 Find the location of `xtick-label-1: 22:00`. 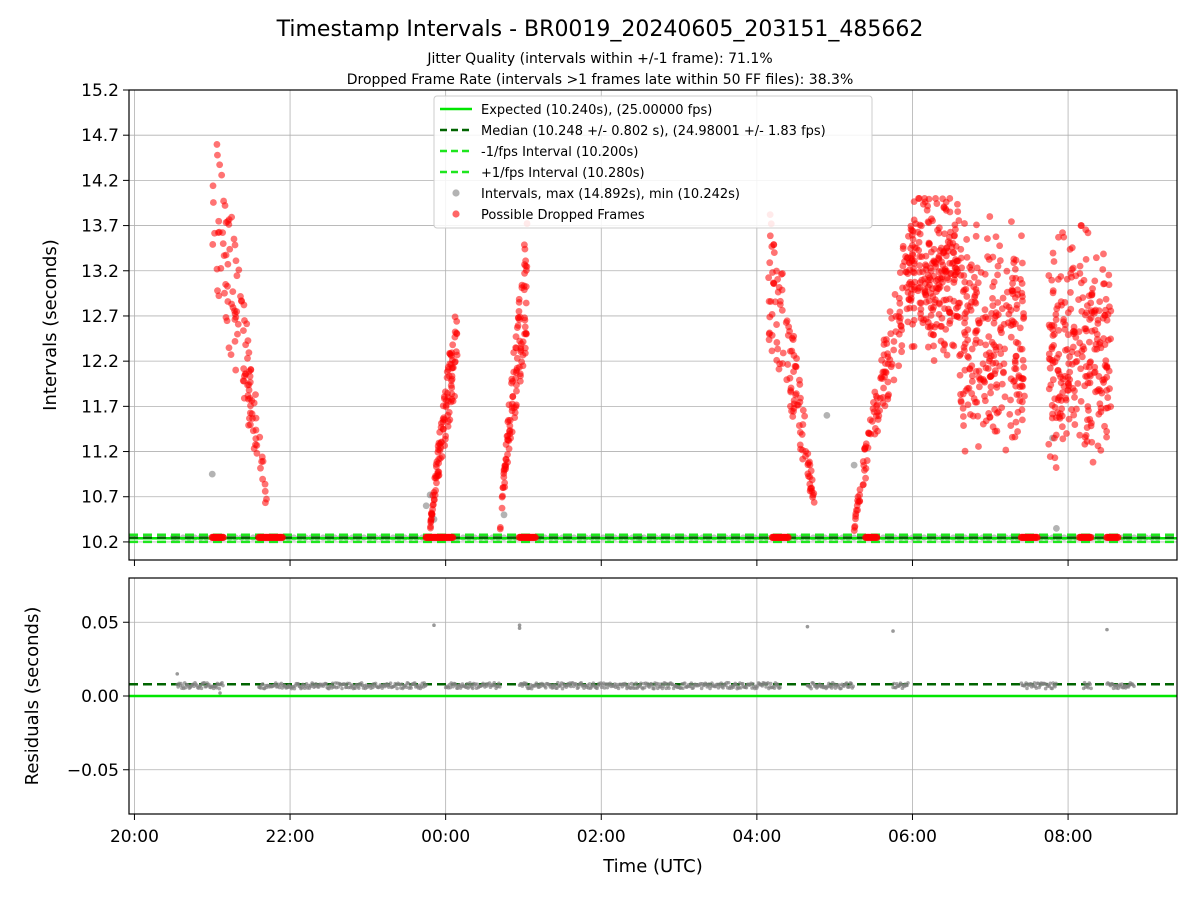

xtick-label-1: 22:00 is located at coordinates (290, 837).